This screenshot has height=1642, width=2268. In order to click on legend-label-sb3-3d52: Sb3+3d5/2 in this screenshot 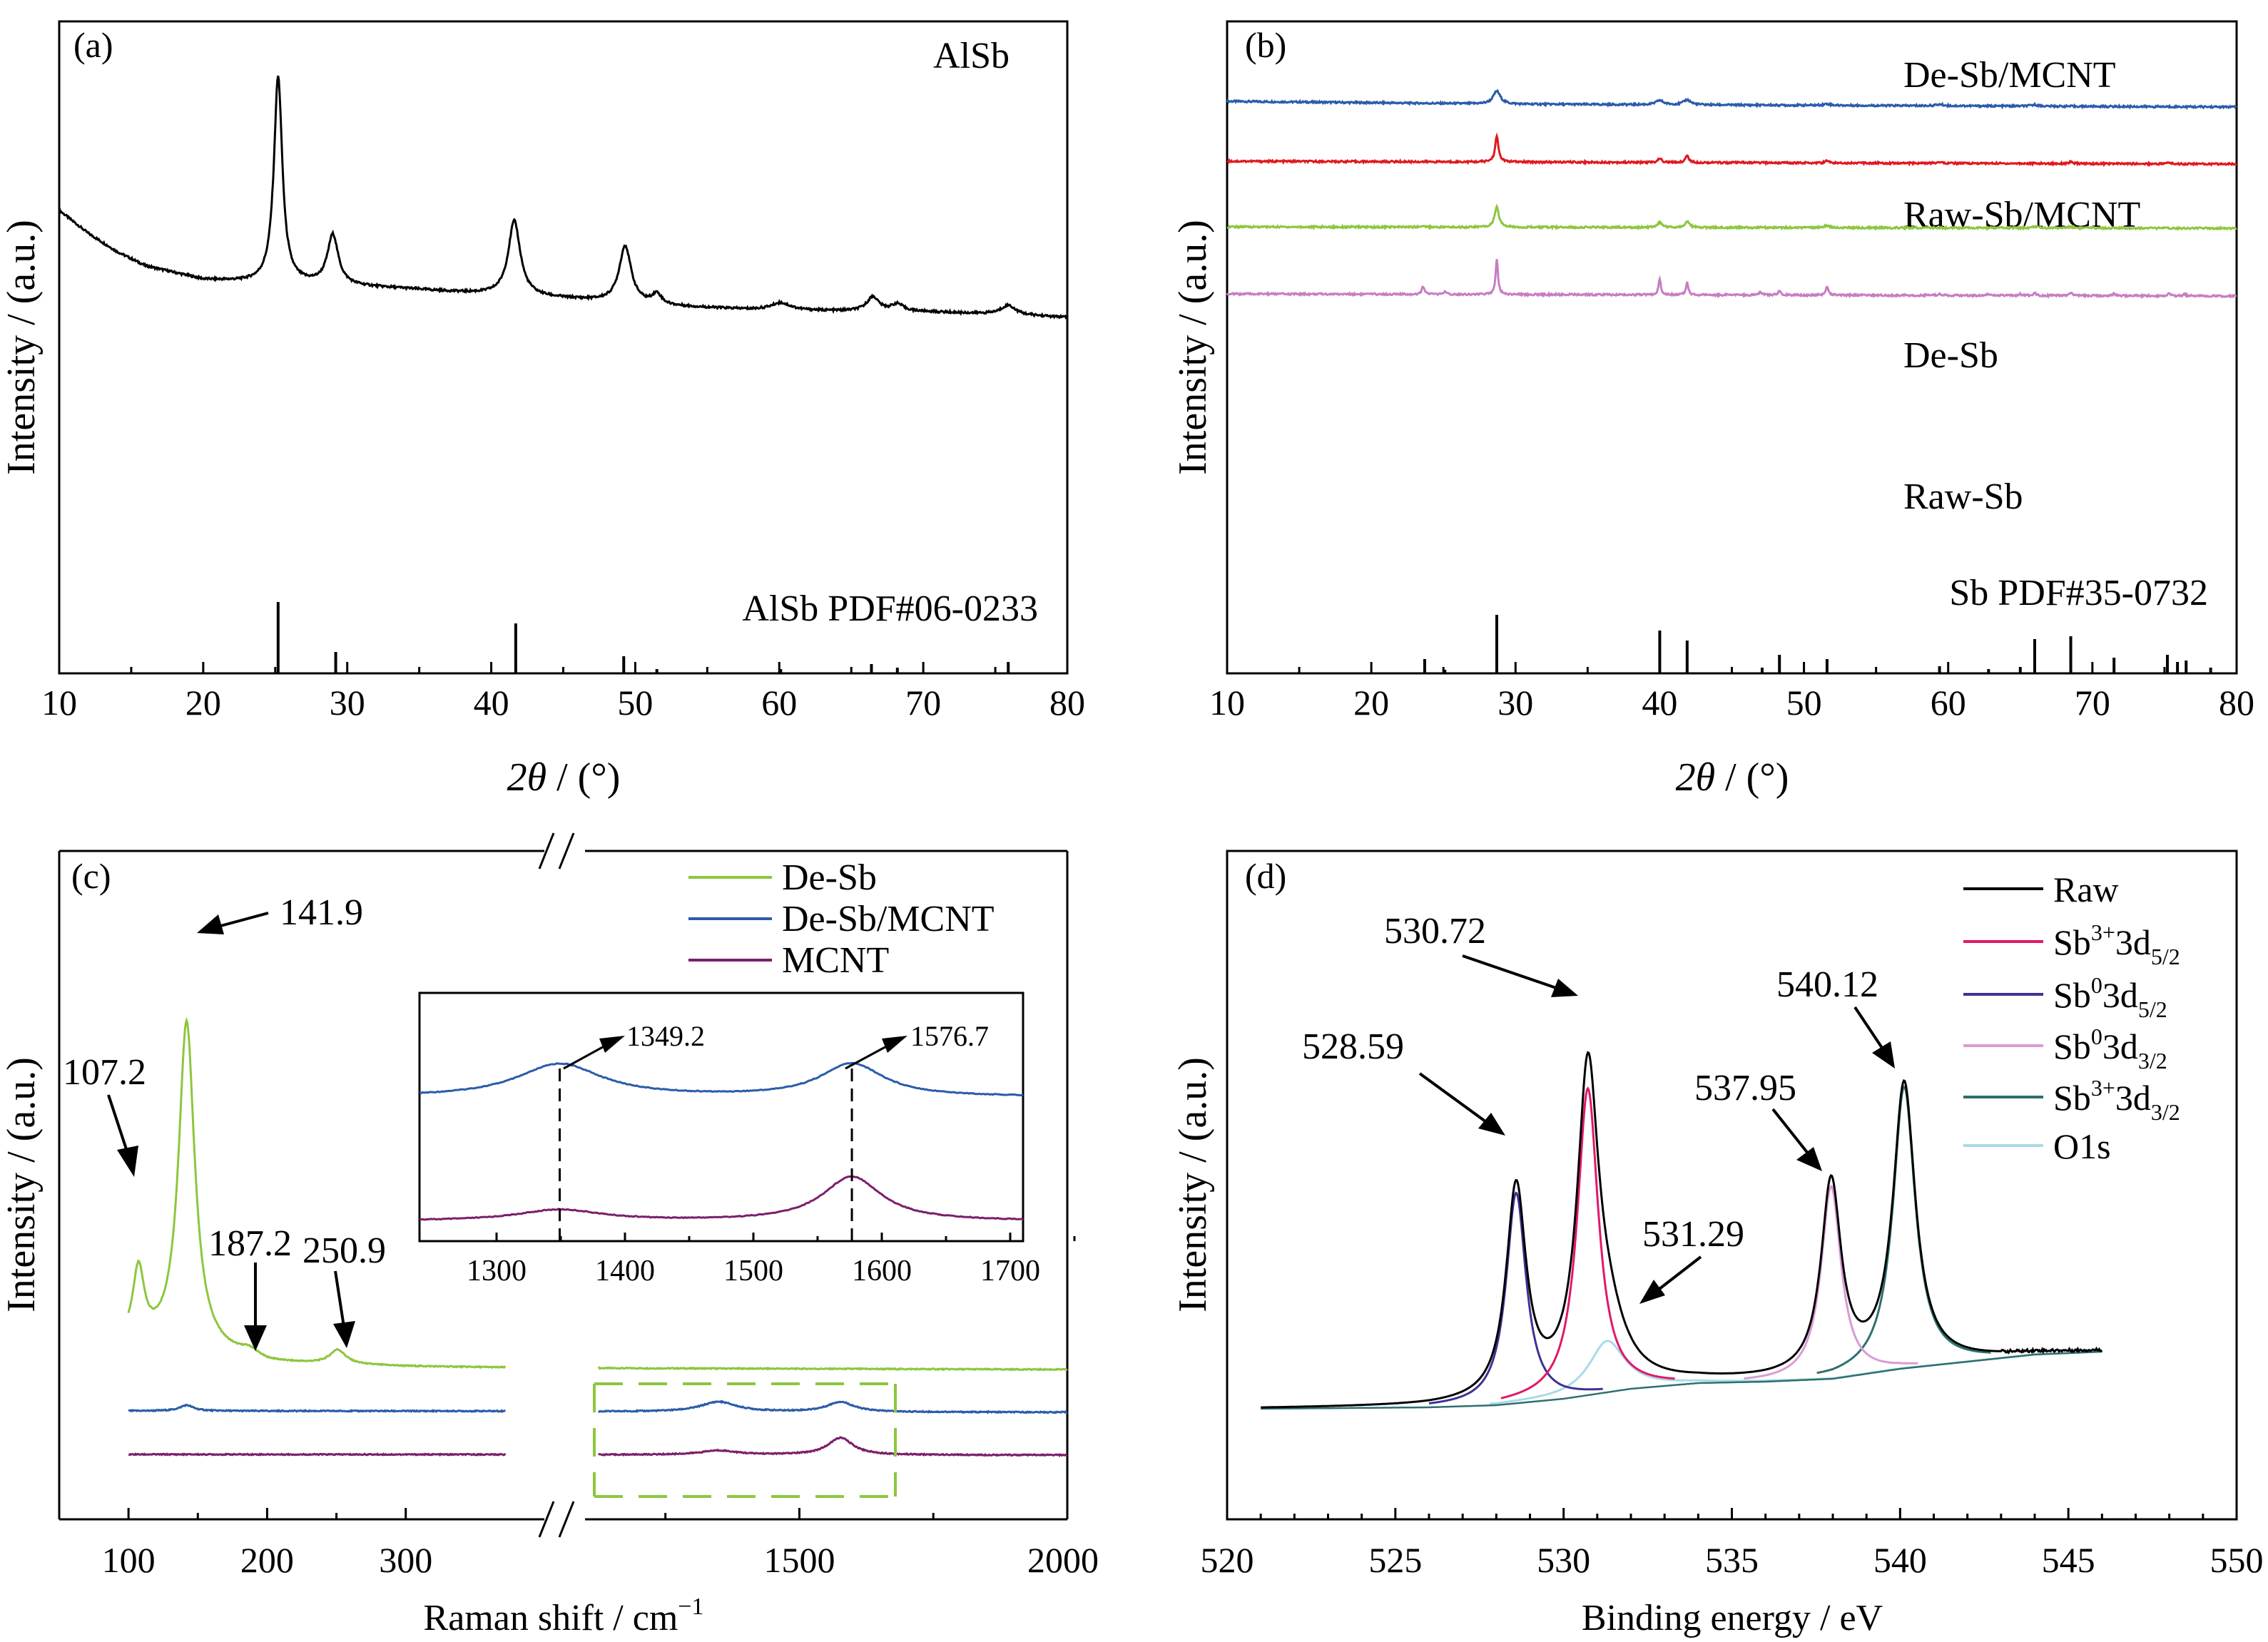, I will do `click(2116, 944)`.